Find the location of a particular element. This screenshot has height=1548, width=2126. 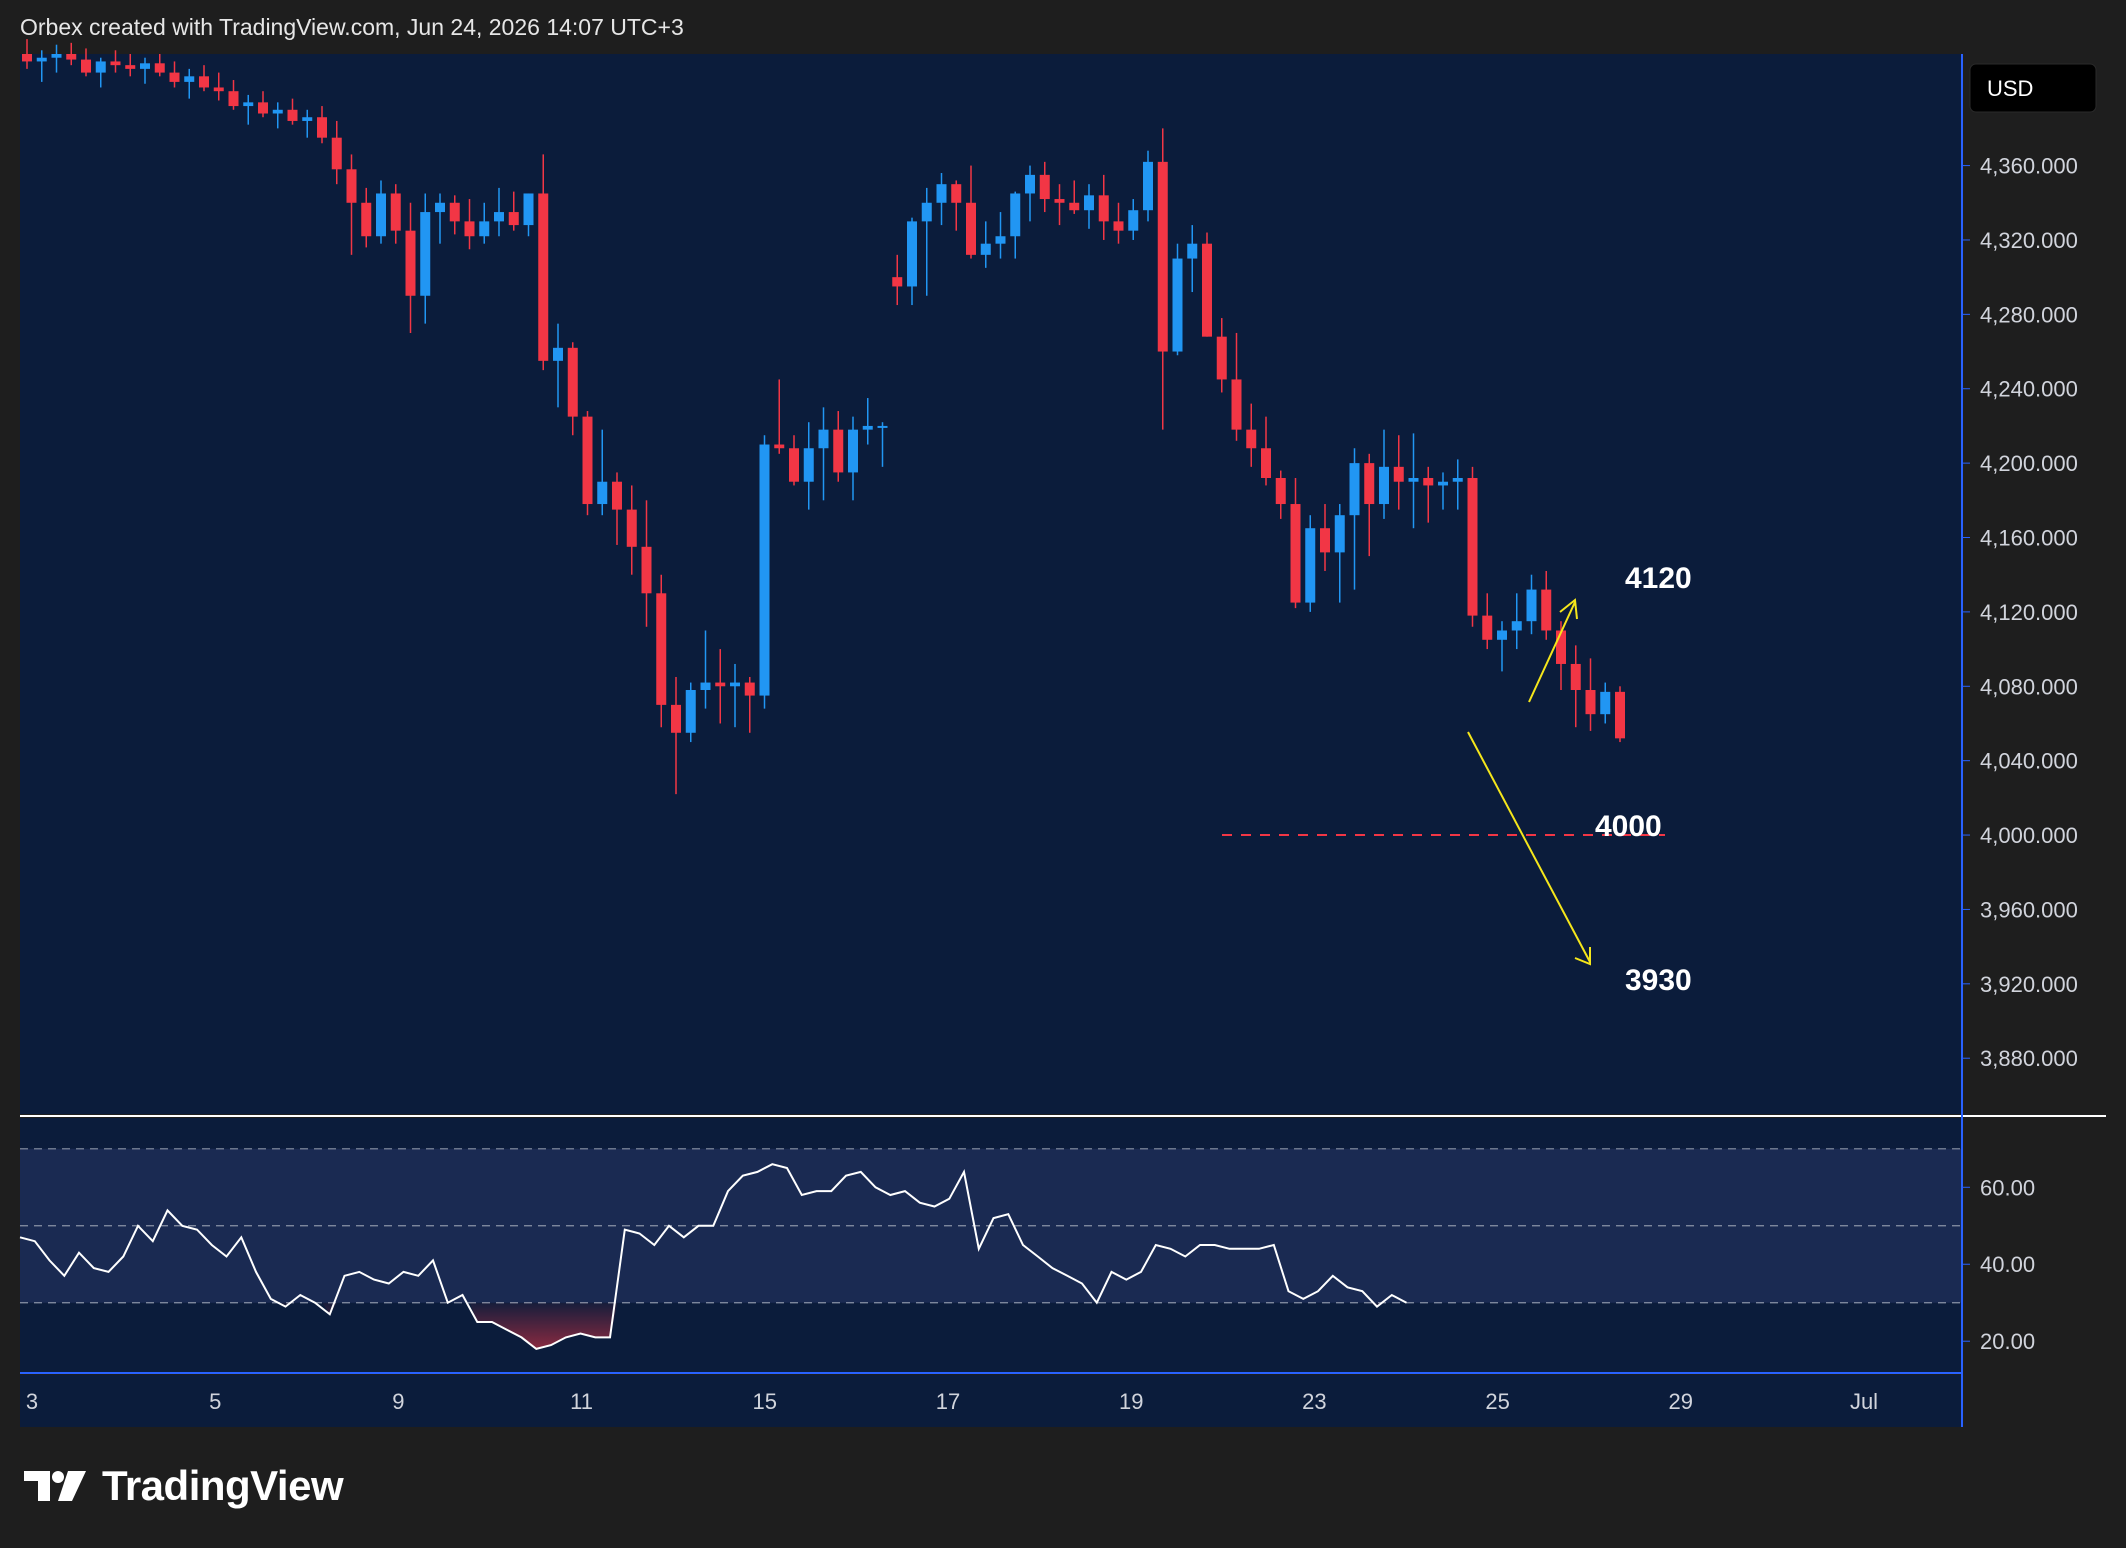

currency-button: USD is located at coordinates (2033, 88).